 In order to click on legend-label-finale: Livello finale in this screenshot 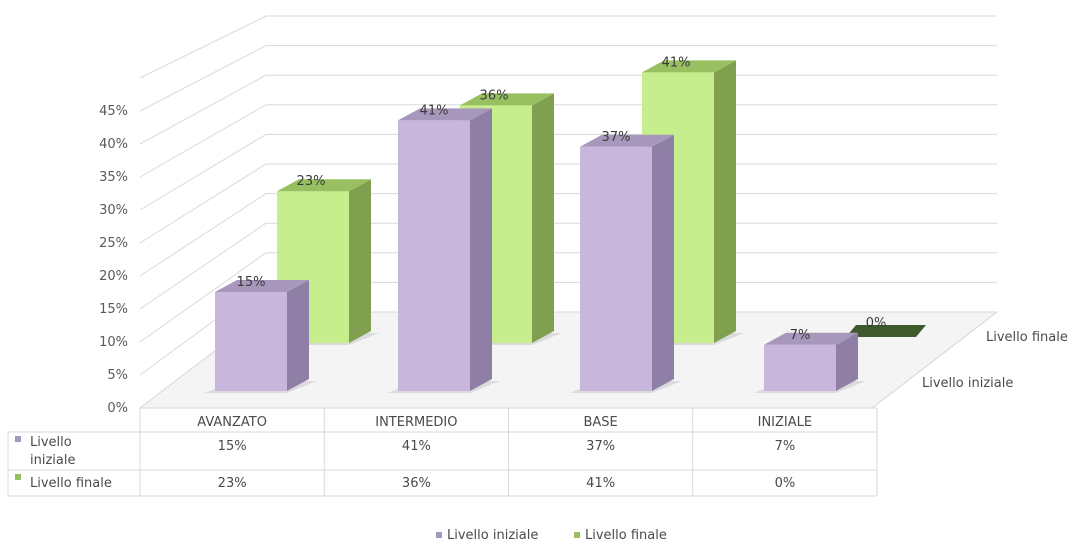, I will do `click(626, 535)`.